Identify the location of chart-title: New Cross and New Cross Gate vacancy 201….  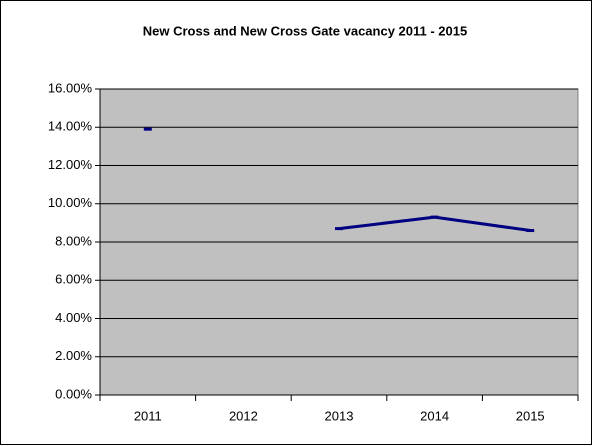
(305, 30).